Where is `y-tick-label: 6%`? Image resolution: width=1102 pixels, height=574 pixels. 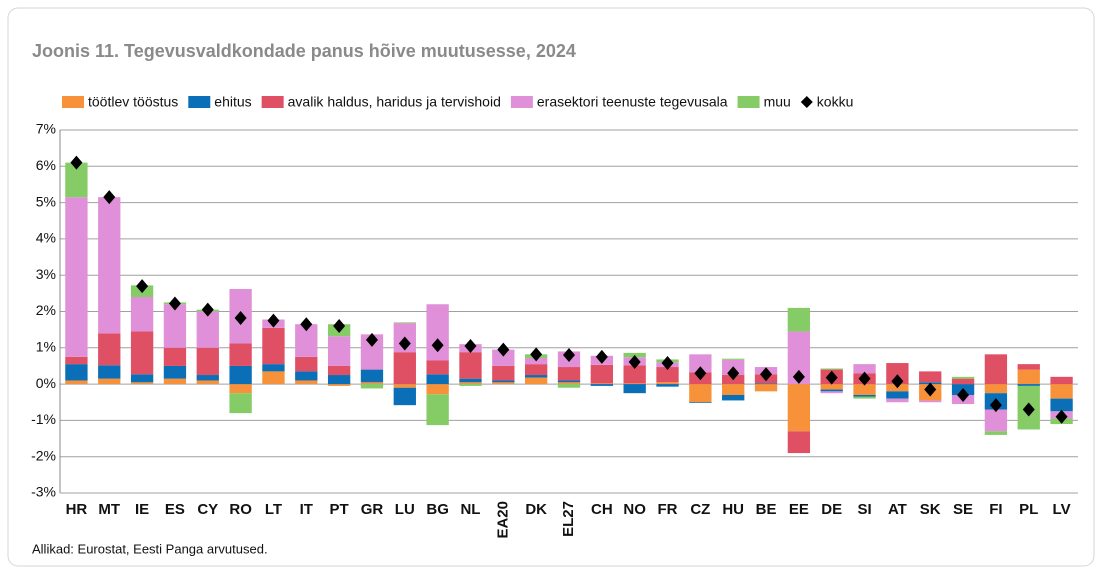 y-tick-label: 6% is located at coordinates (46, 165).